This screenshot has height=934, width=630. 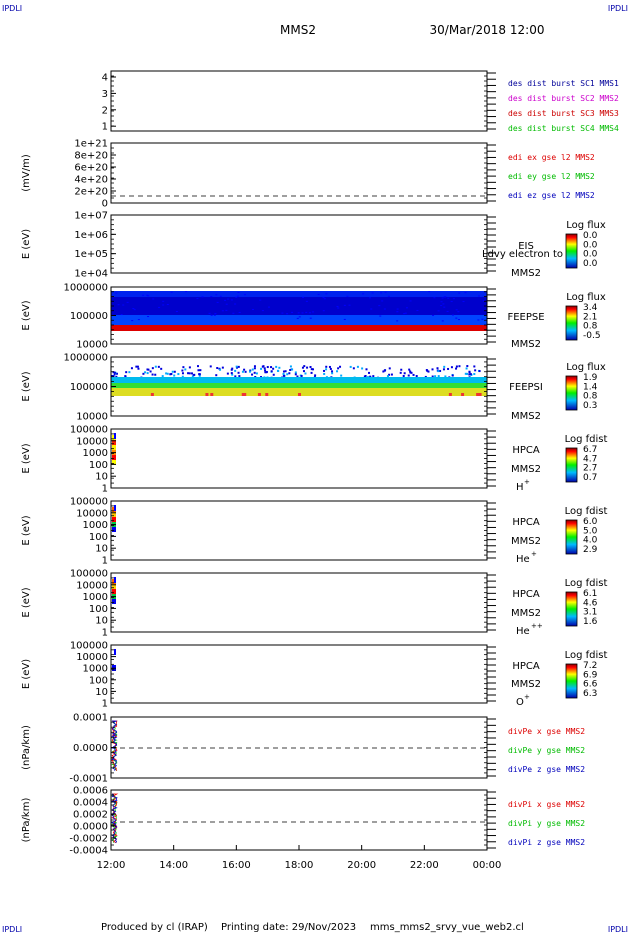 What do you see at coordinates (101, 692) in the screenshot?
I see `y-tick-label: 10` at bounding box center [101, 692].